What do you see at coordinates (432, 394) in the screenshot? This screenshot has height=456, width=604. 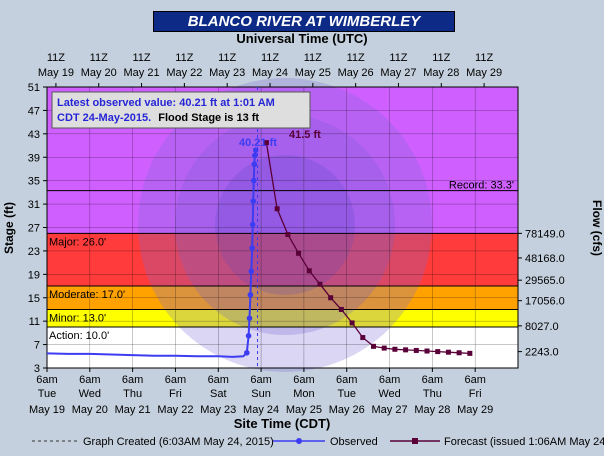 I see `site-tick-day: Thu` at bounding box center [432, 394].